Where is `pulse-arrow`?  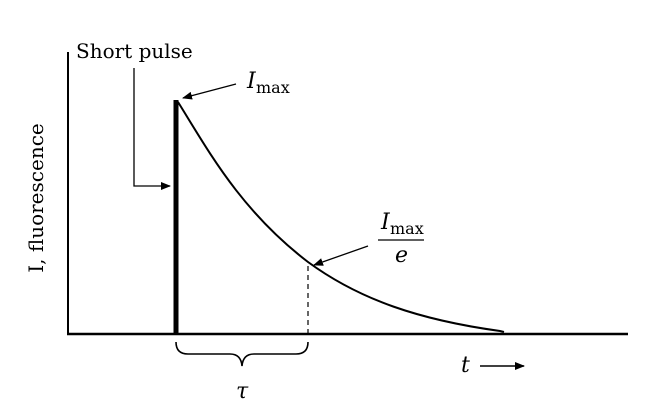 pulse-arrow is located at coordinates (152, 129).